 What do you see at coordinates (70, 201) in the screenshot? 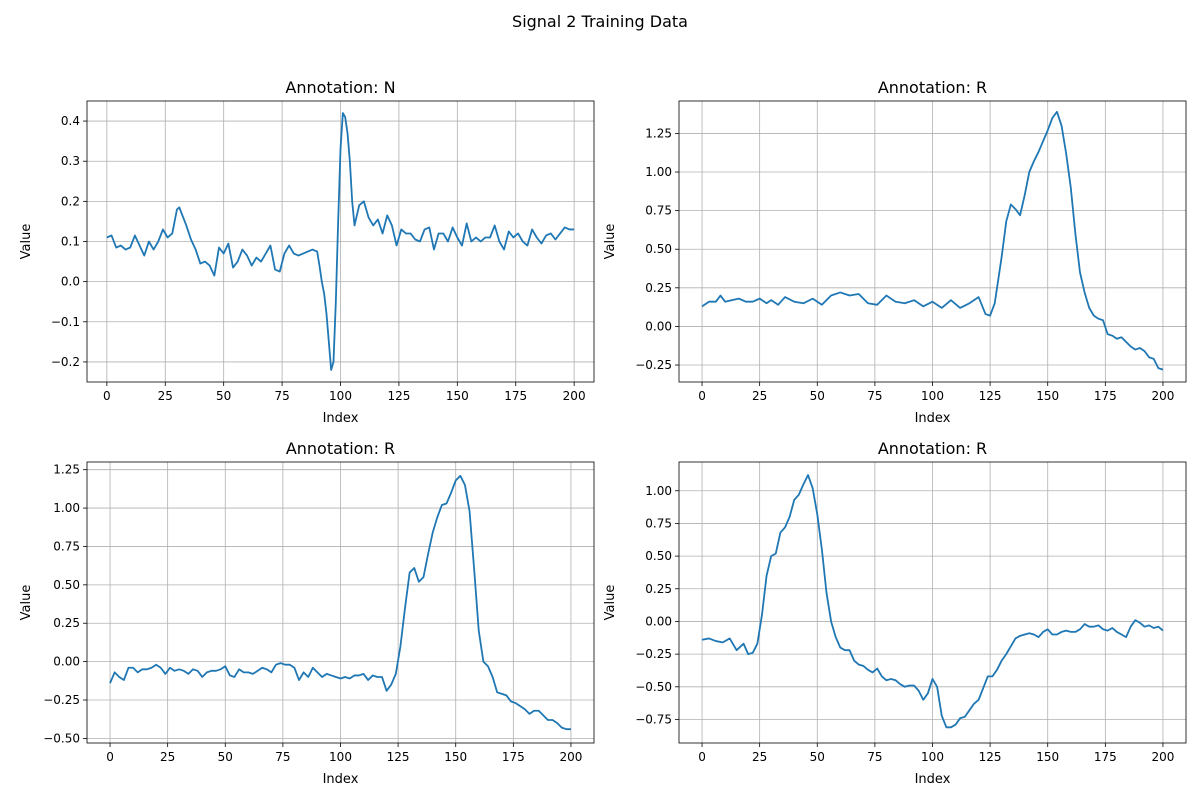
I see `y-tick-label: 0.2` at bounding box center [70, 201].